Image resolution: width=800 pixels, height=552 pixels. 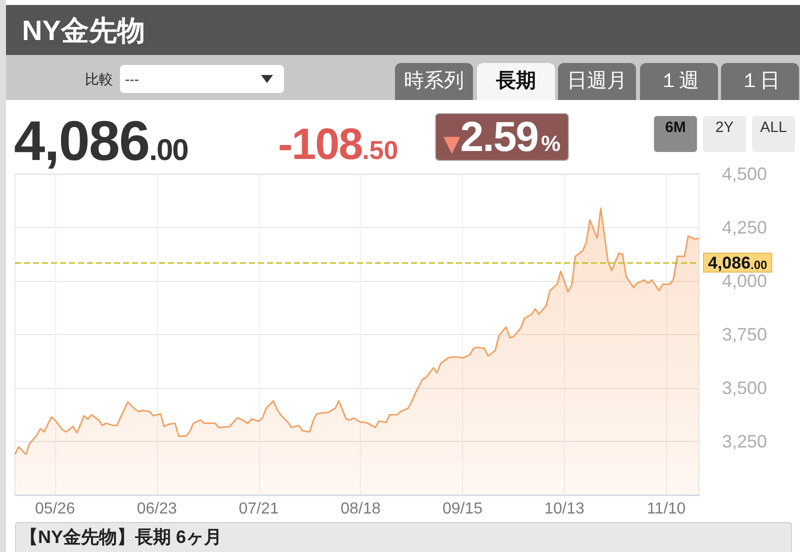 I want to click on x-tick-label: 10/13, so click(x=564, y=509).